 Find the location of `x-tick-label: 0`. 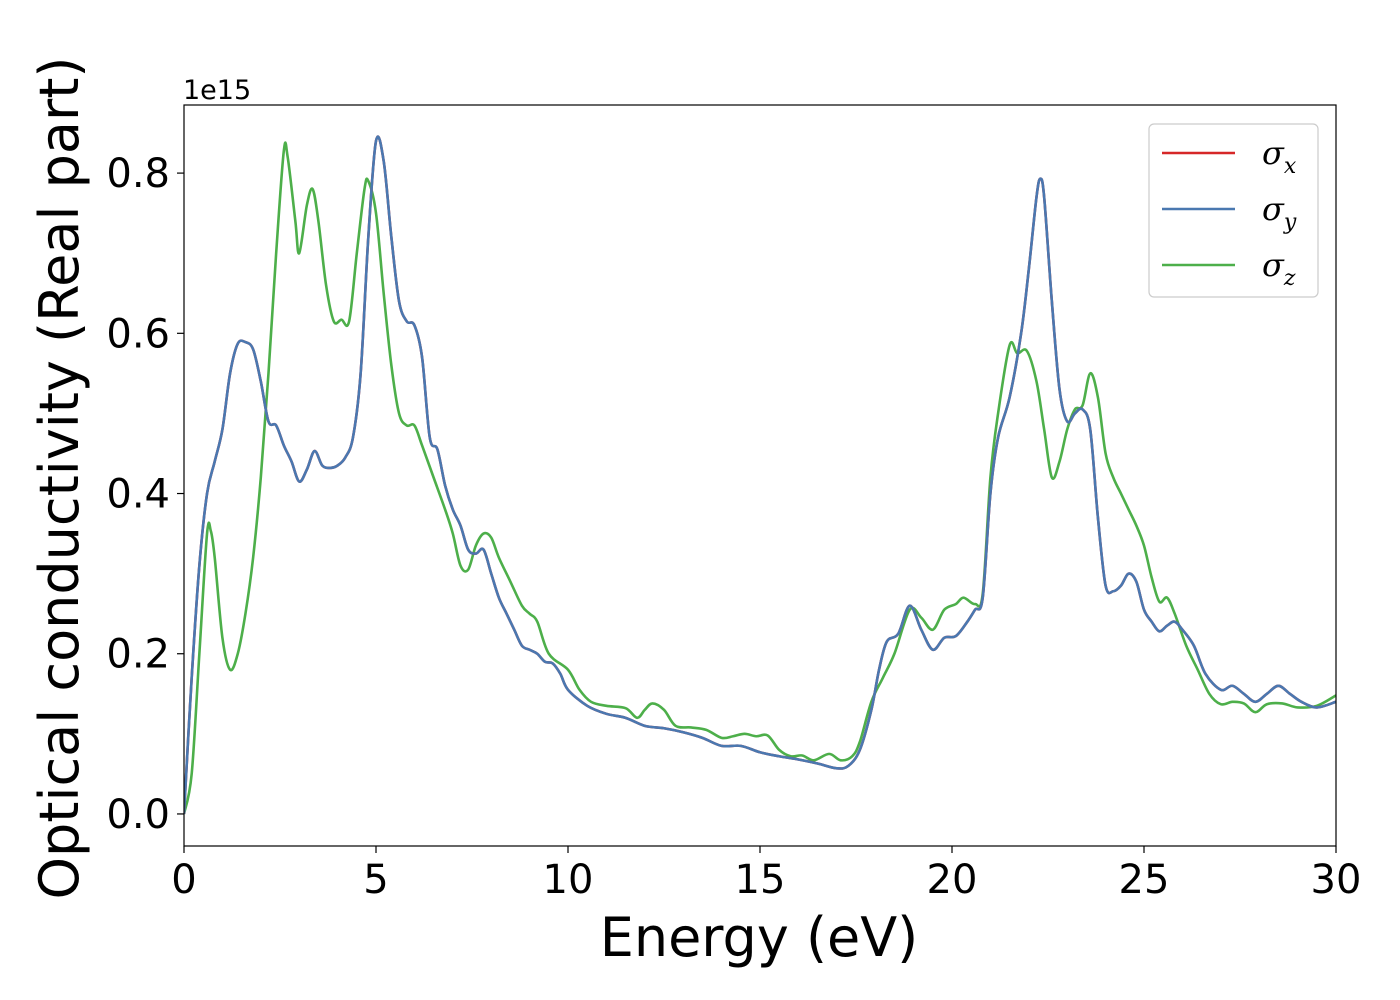

x-tick-label: 0 is located at coordinates (183, 880).